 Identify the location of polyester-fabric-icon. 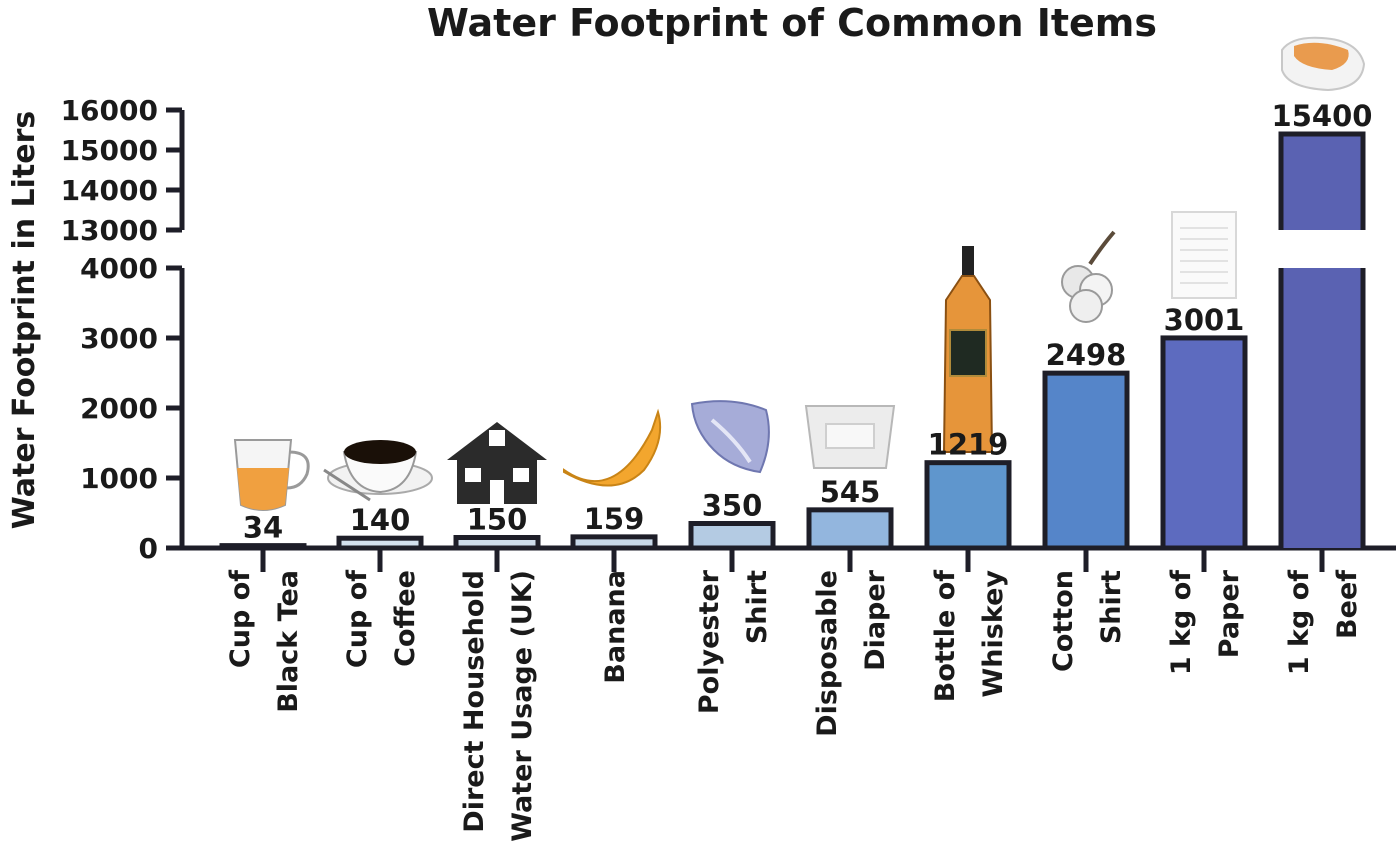
(730, 437).